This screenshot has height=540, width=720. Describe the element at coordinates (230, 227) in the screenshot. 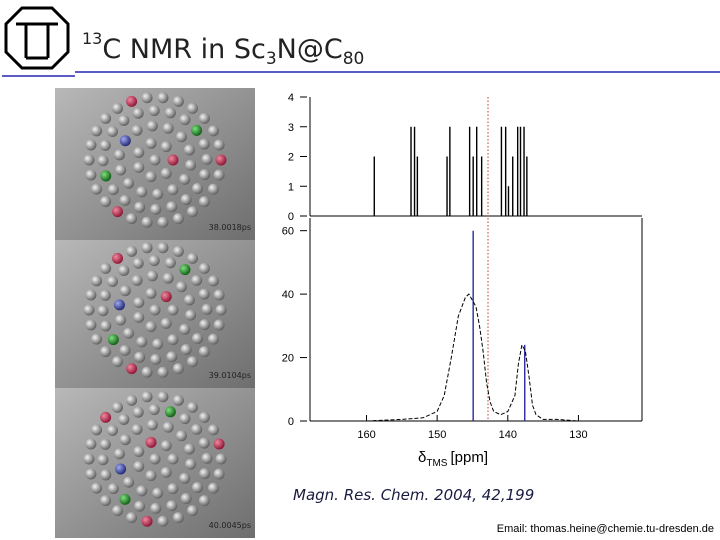

I see `timestamp: 38.0018ps` at that location.